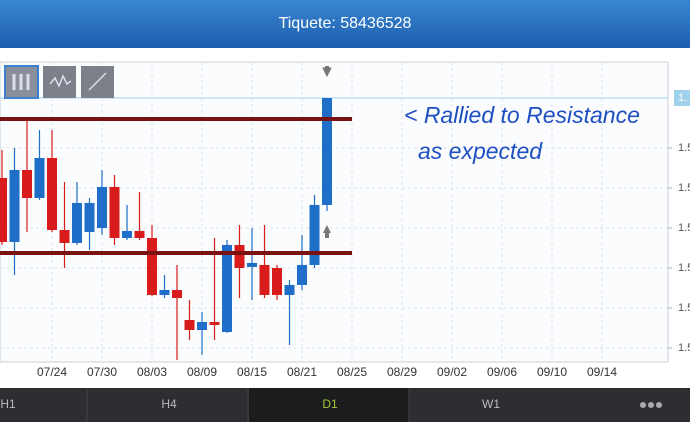 The height and width of the screenshot is (427, 690). I want to click on tabs: H1 H4 D1 W1, so click(285, 405).